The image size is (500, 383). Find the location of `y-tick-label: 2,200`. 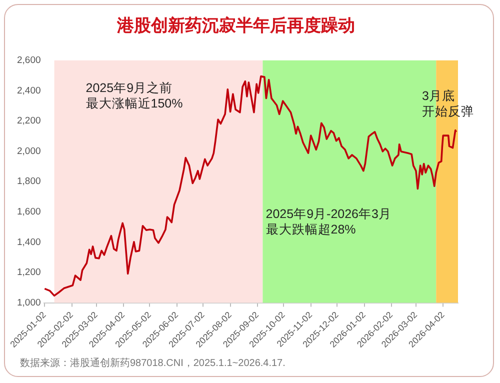

y-tick-label: 2,200 is located at coordinates (28, 121).